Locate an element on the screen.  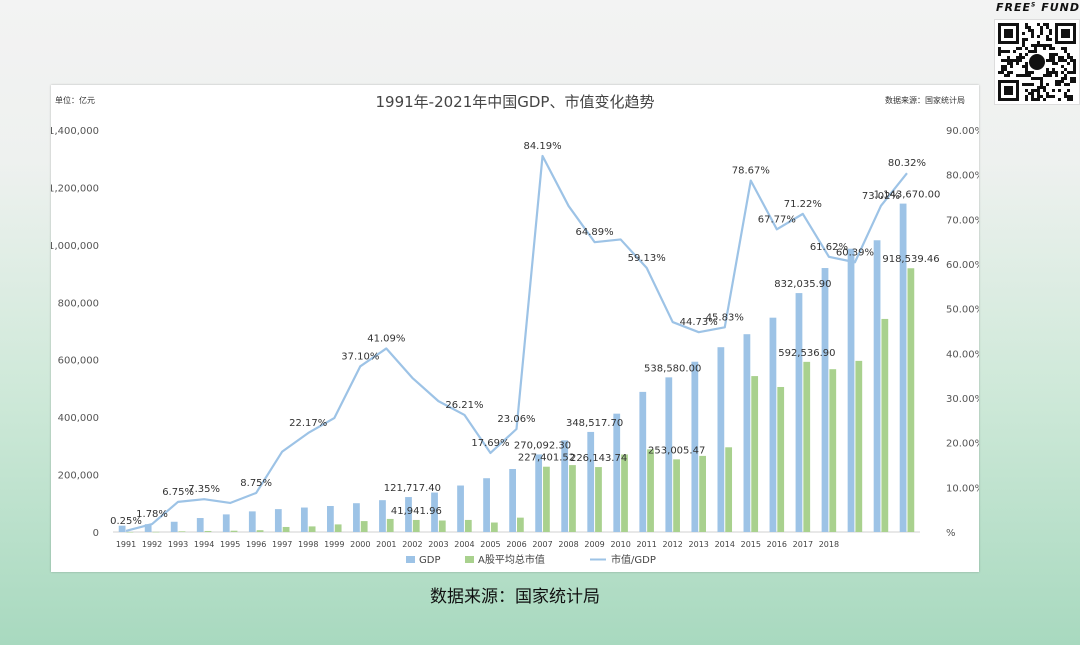
data-label: 1.78% is located at coordinates (152, 514).